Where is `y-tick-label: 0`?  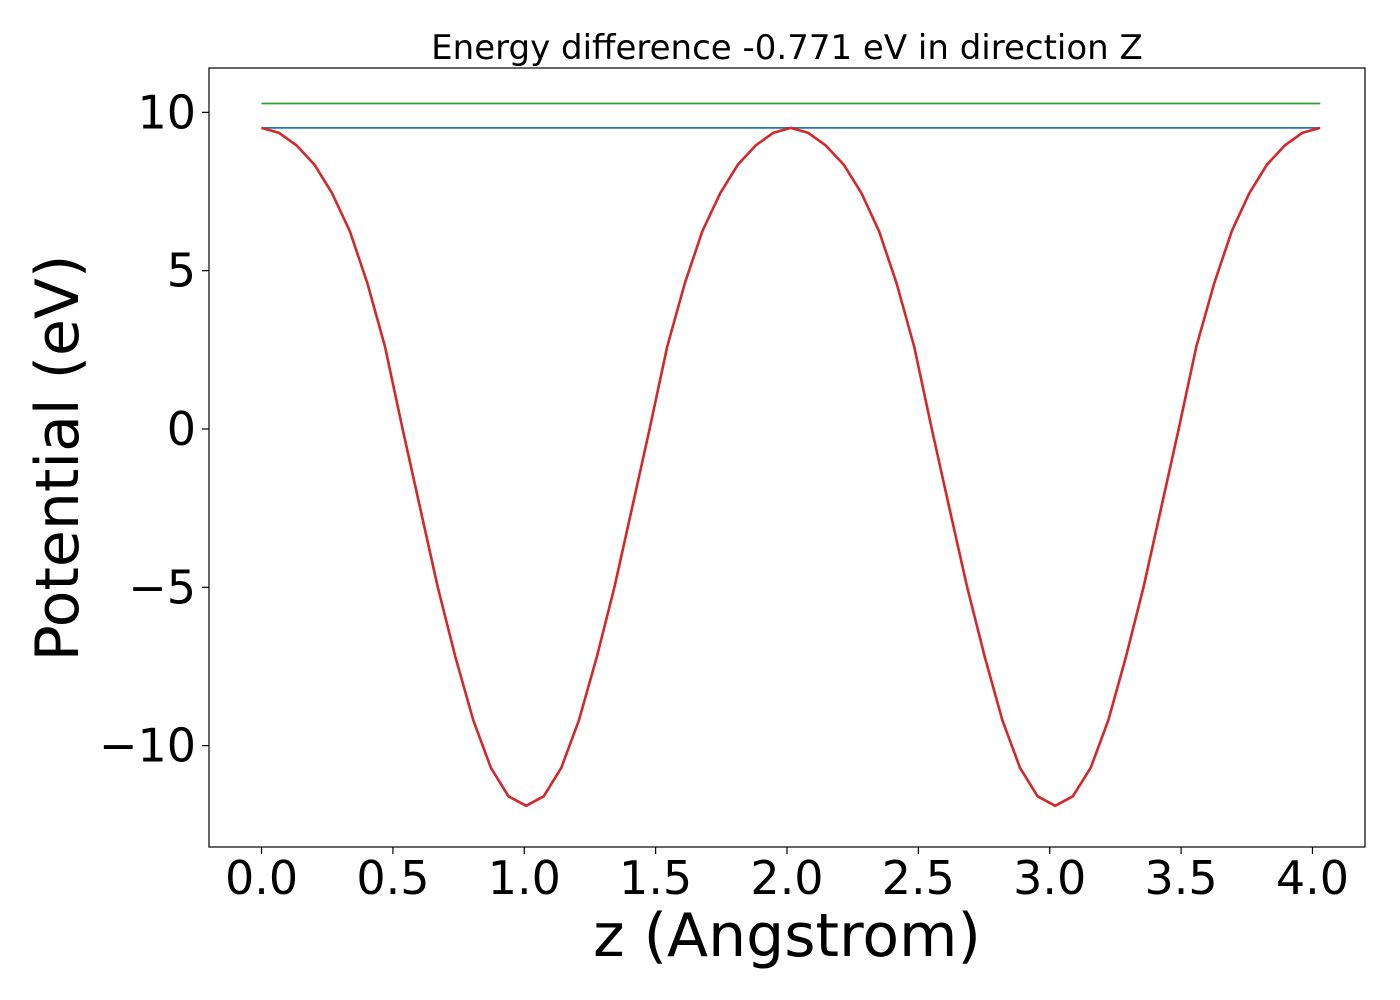
y-tick-label: 0 is located at coordinates (181, 429).